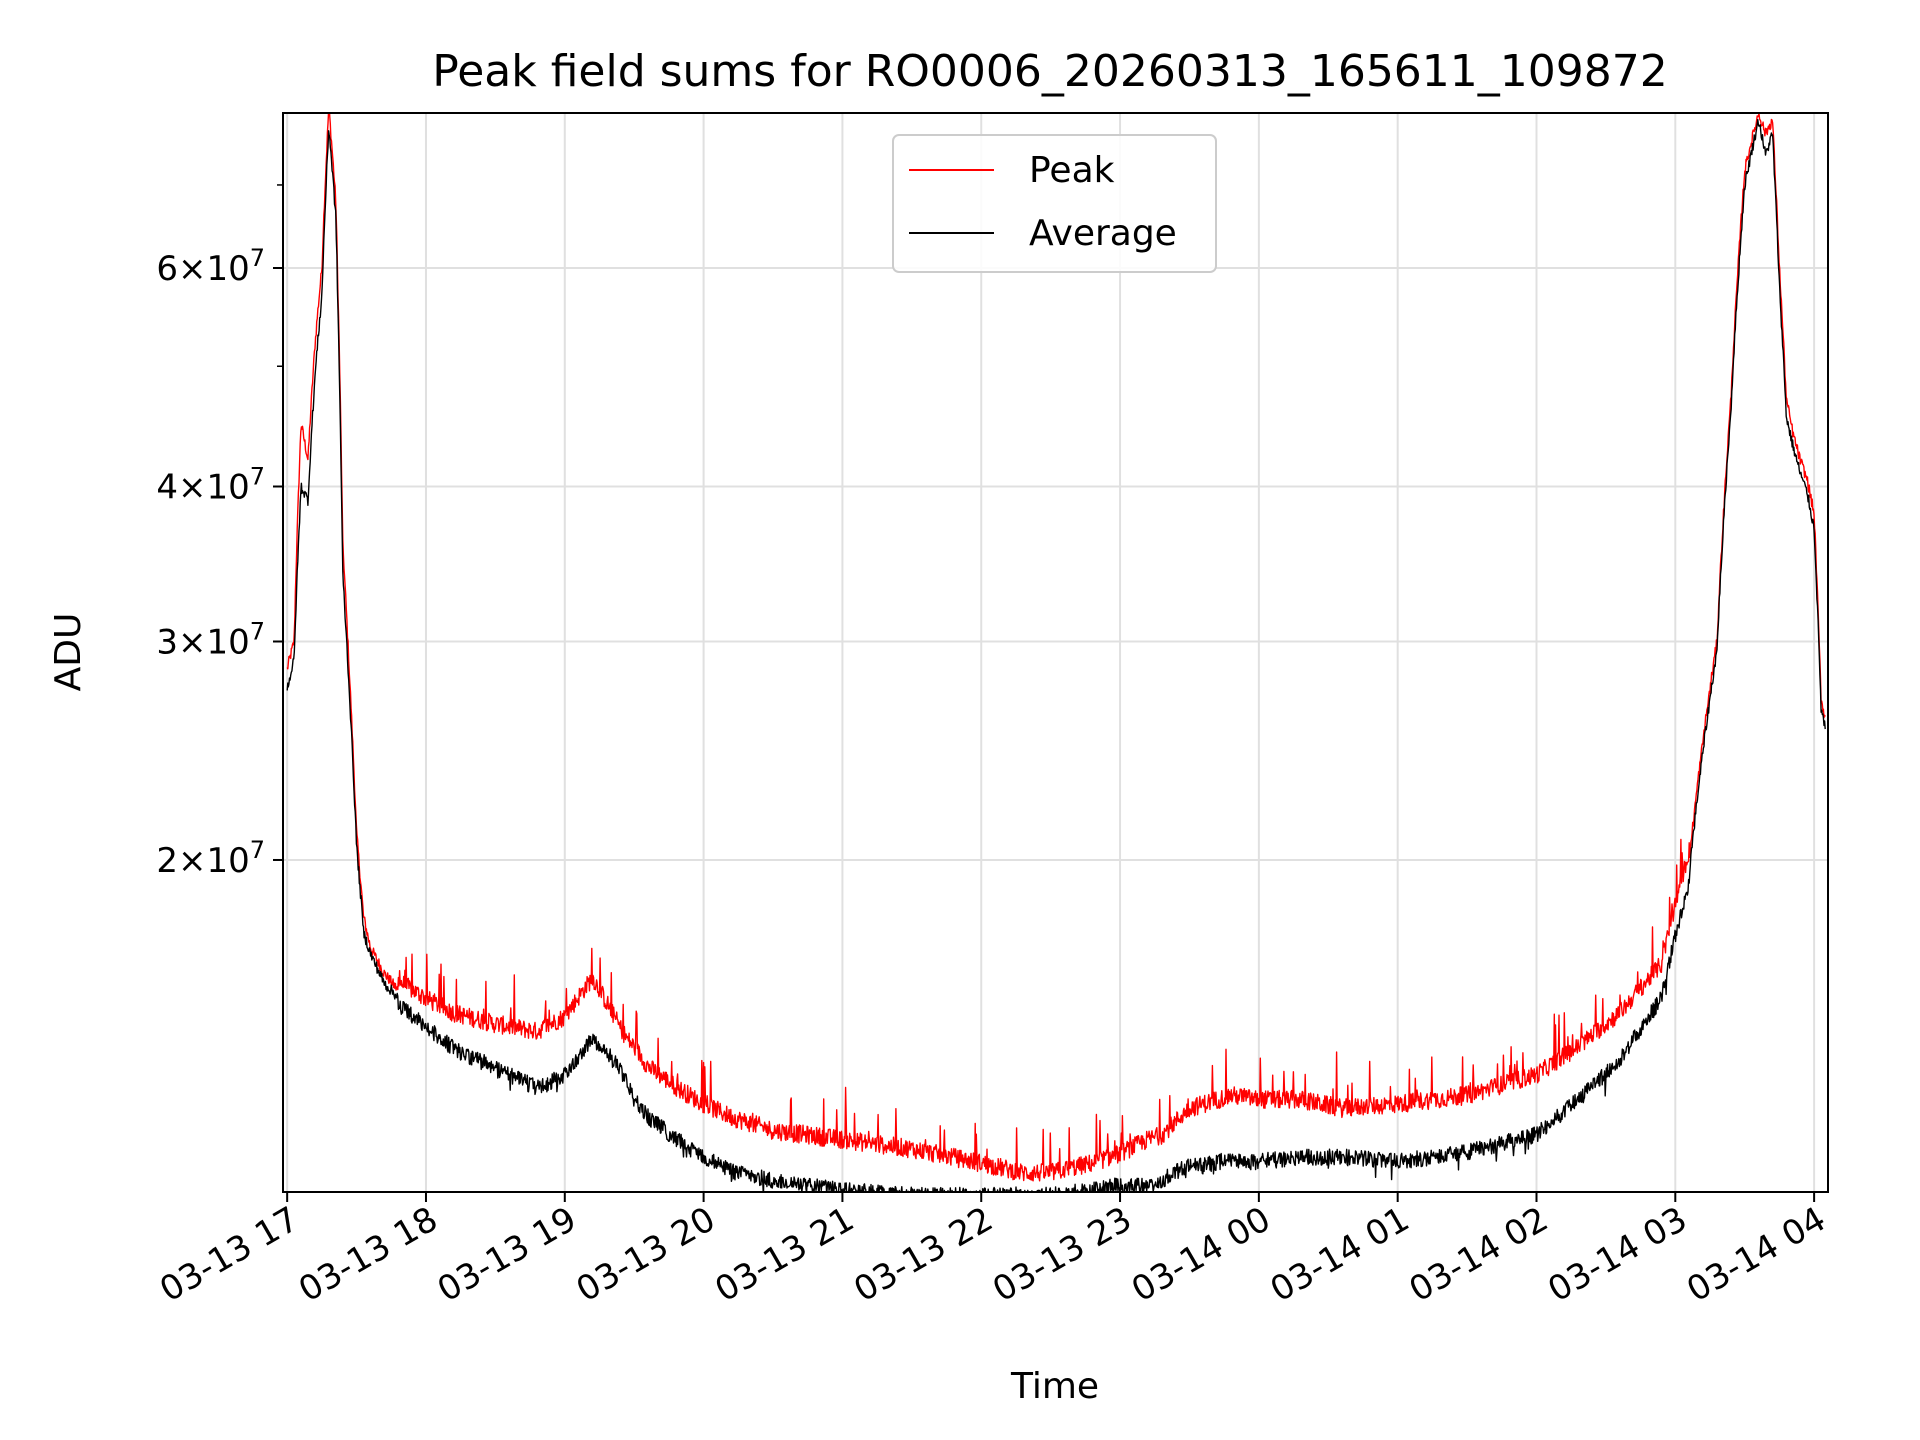 Image resolution: width=1920 pixels, height=1440 pixels. Describe the element at coordinates (210, 484) in the screenshot. I see `y-tick-label: 4×107` at that location.